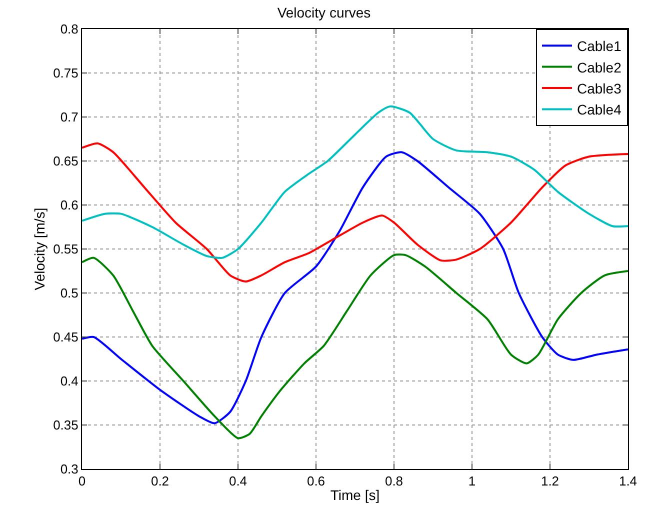  What do you see at coordinates (238, 481) in the screenshot?
I see `x-tick-label: 0.4` at bounding box center [238, 481].